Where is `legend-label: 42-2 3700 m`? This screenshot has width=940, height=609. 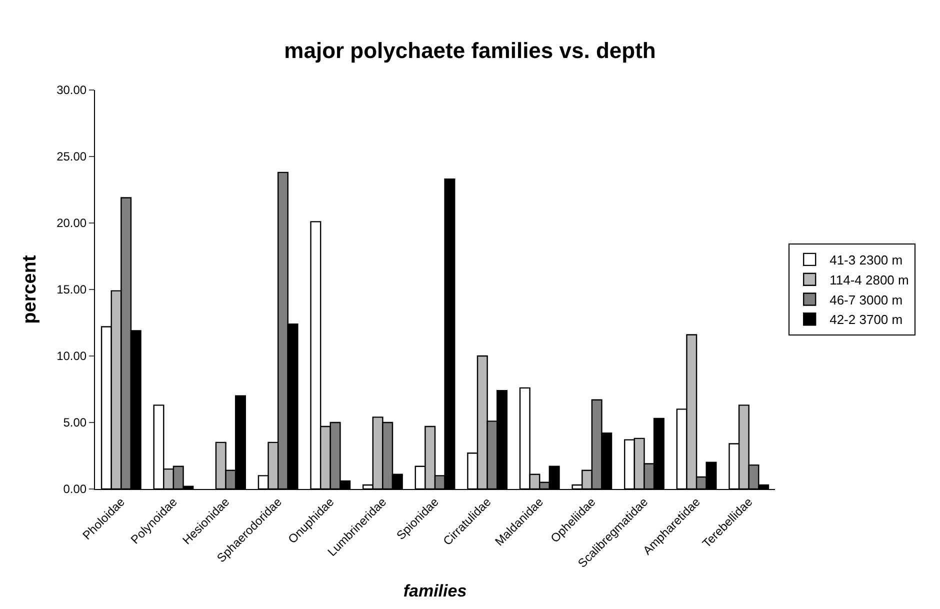 legend-label: 42-2 3700 m is located at coordinates (866, 320).